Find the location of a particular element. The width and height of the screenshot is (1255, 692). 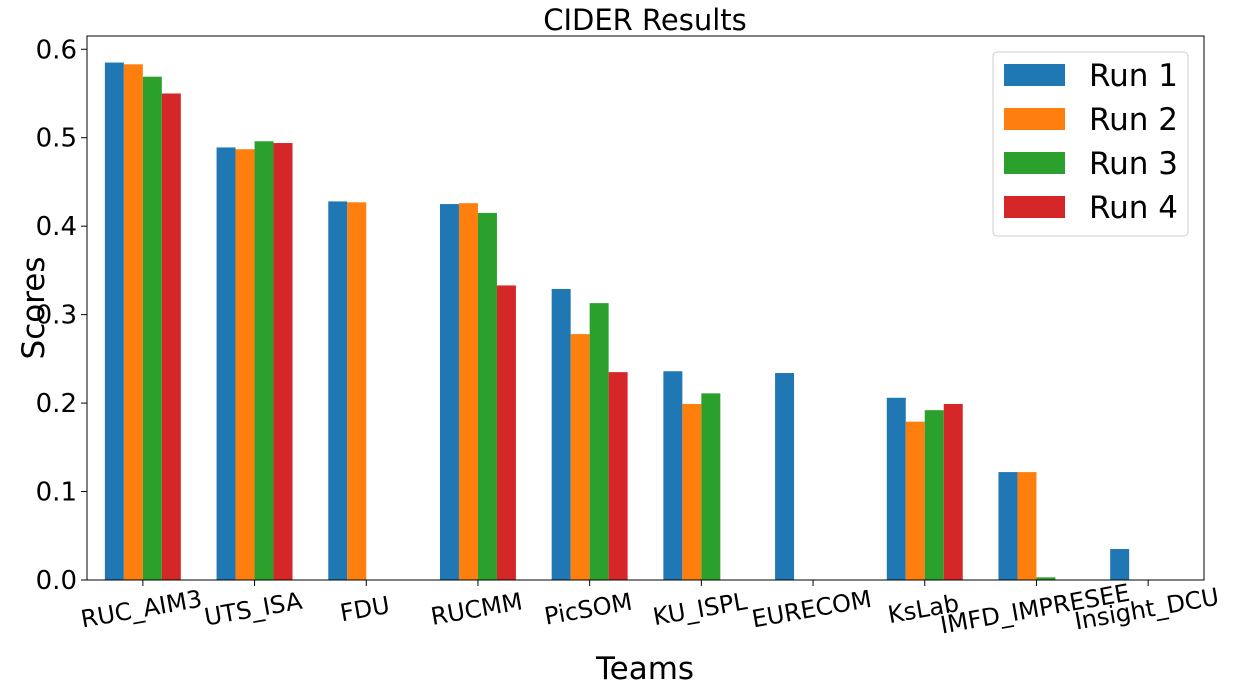

chart-title: CIDER Results is located at coordinates (645, 20).